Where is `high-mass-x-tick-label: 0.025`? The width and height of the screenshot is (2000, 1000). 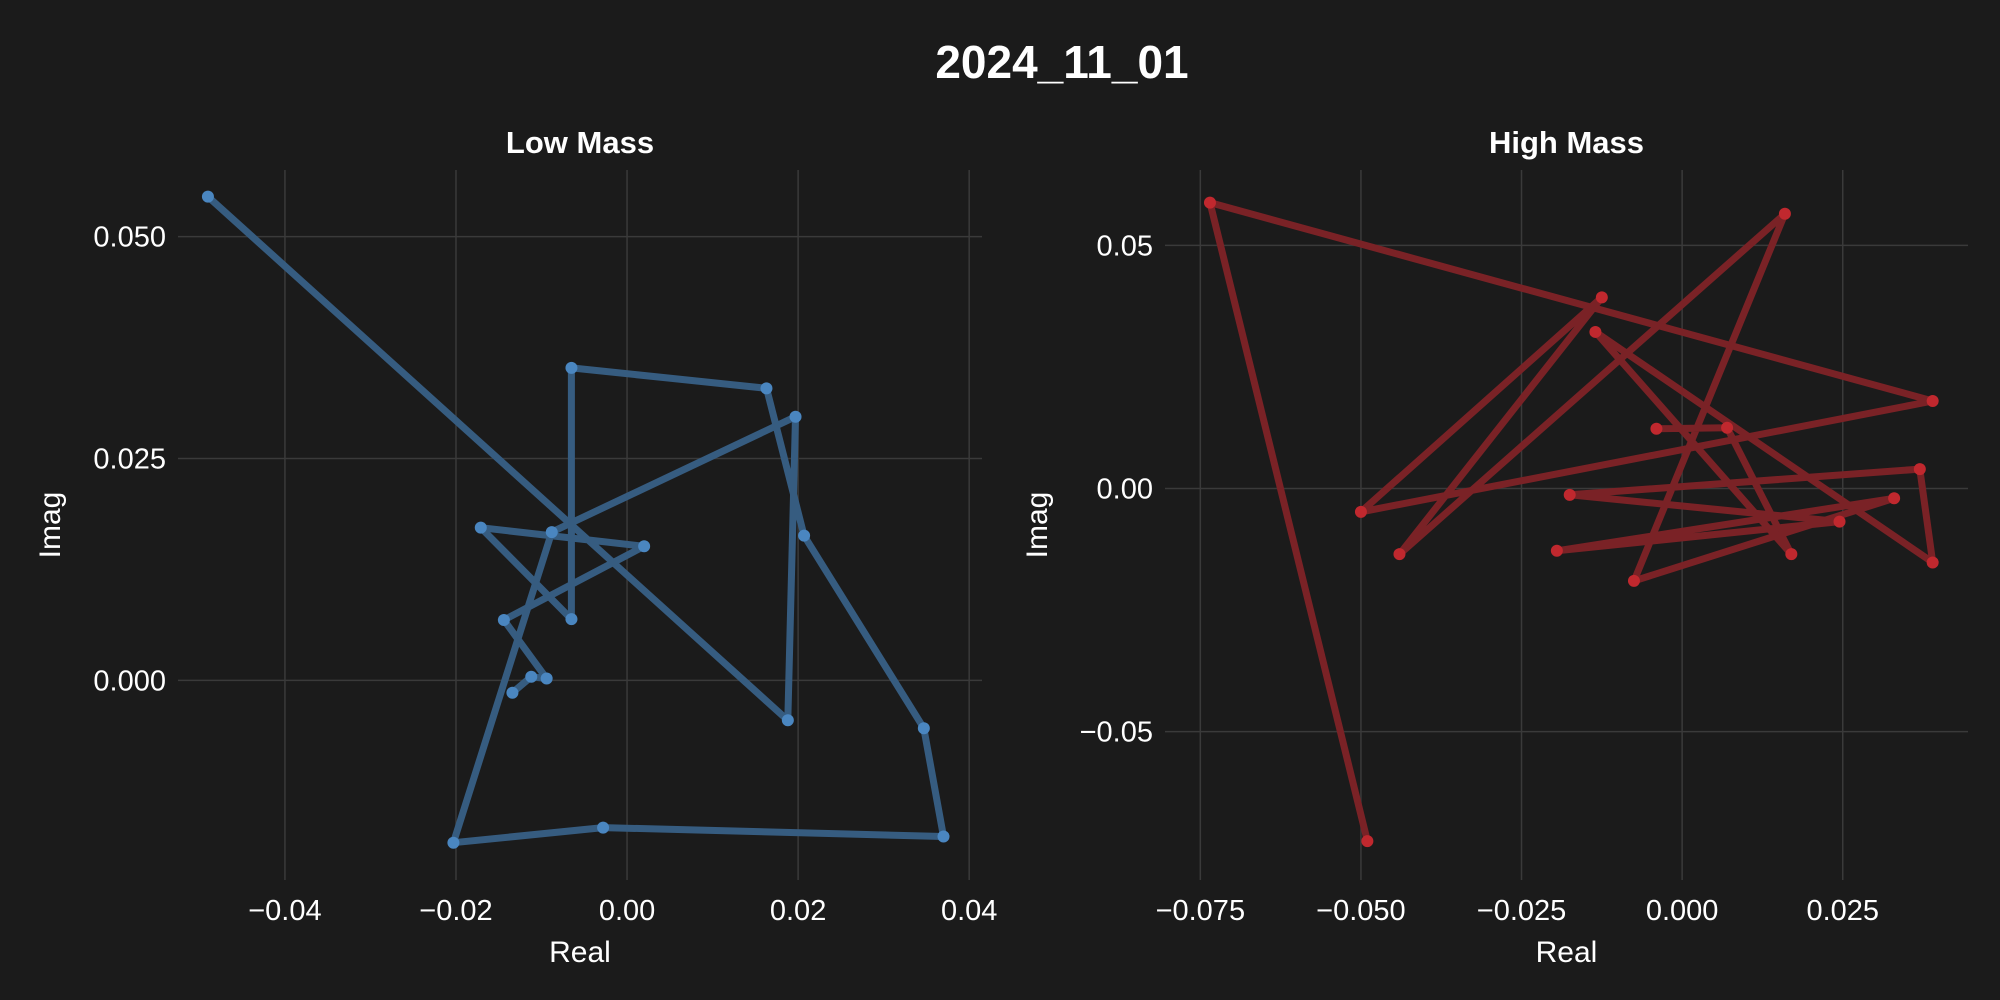
high-mass-x-tick-label: 0.025 is located at coordinates (1842, 911).